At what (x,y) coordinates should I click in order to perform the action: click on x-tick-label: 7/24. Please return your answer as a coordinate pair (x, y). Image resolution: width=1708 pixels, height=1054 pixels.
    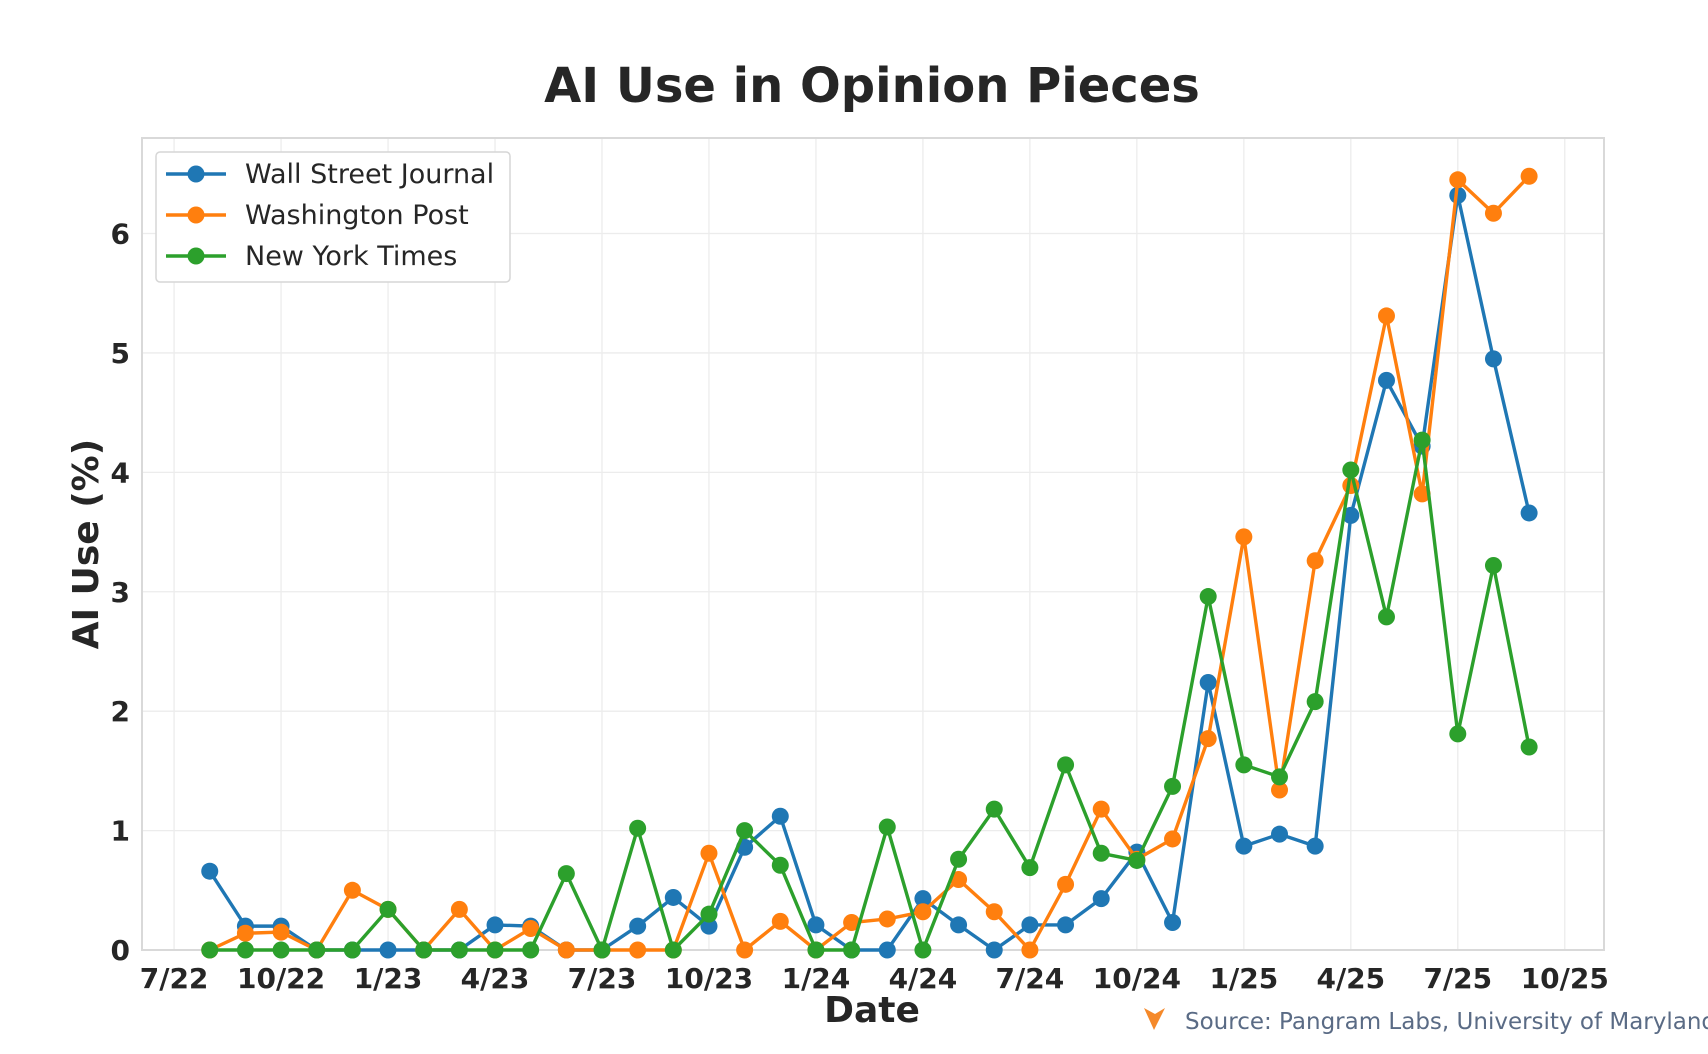
    Looking at the image, I should click on (1030, 978).